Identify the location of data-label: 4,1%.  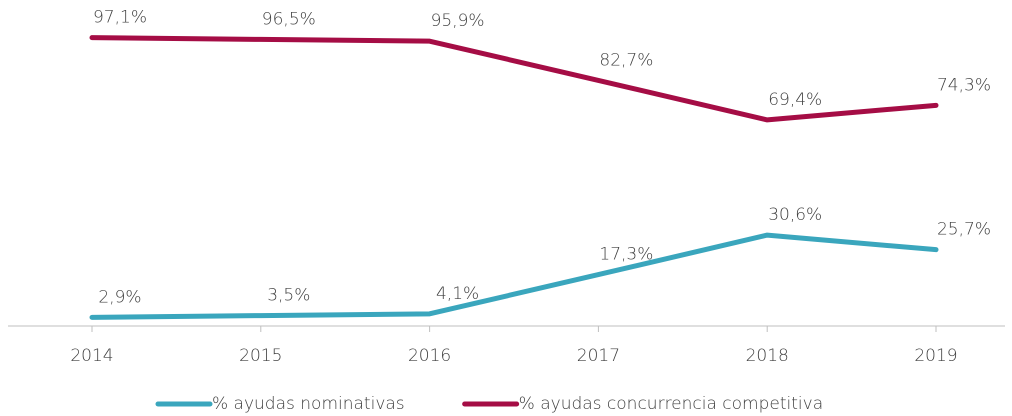
(457, 294).